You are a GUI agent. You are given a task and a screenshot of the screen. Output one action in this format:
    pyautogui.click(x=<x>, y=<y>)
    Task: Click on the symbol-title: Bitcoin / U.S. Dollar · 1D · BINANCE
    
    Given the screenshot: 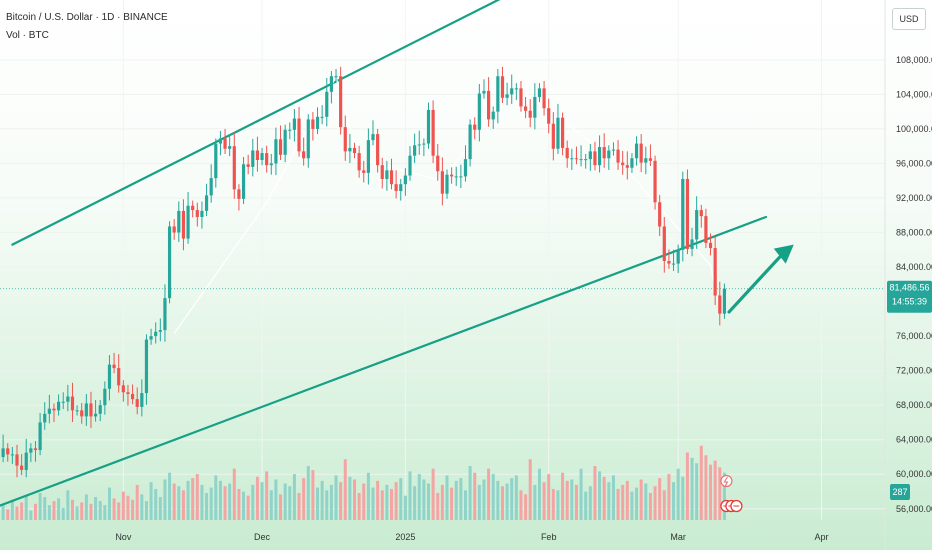 What is the action you would take?
    pyautogui.click(x=87, y=17)
    